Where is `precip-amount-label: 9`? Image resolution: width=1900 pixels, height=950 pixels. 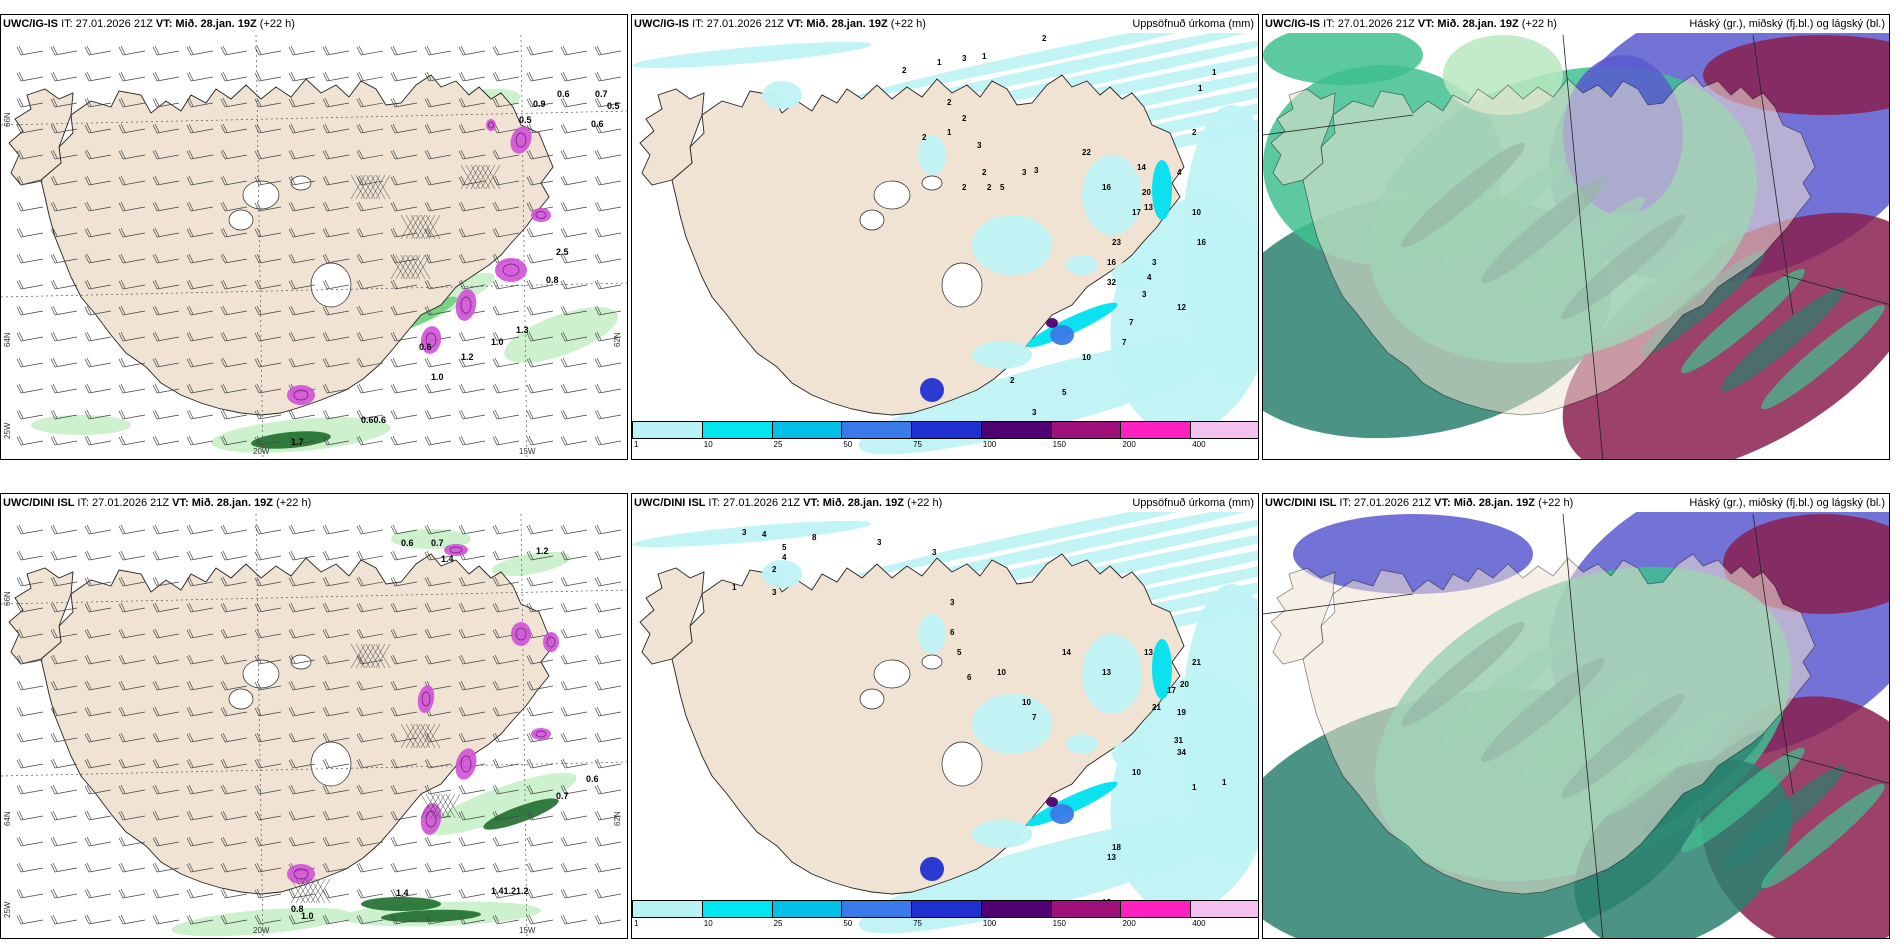 precip-amount-label: 9 is located at coordinates (1089, 938).